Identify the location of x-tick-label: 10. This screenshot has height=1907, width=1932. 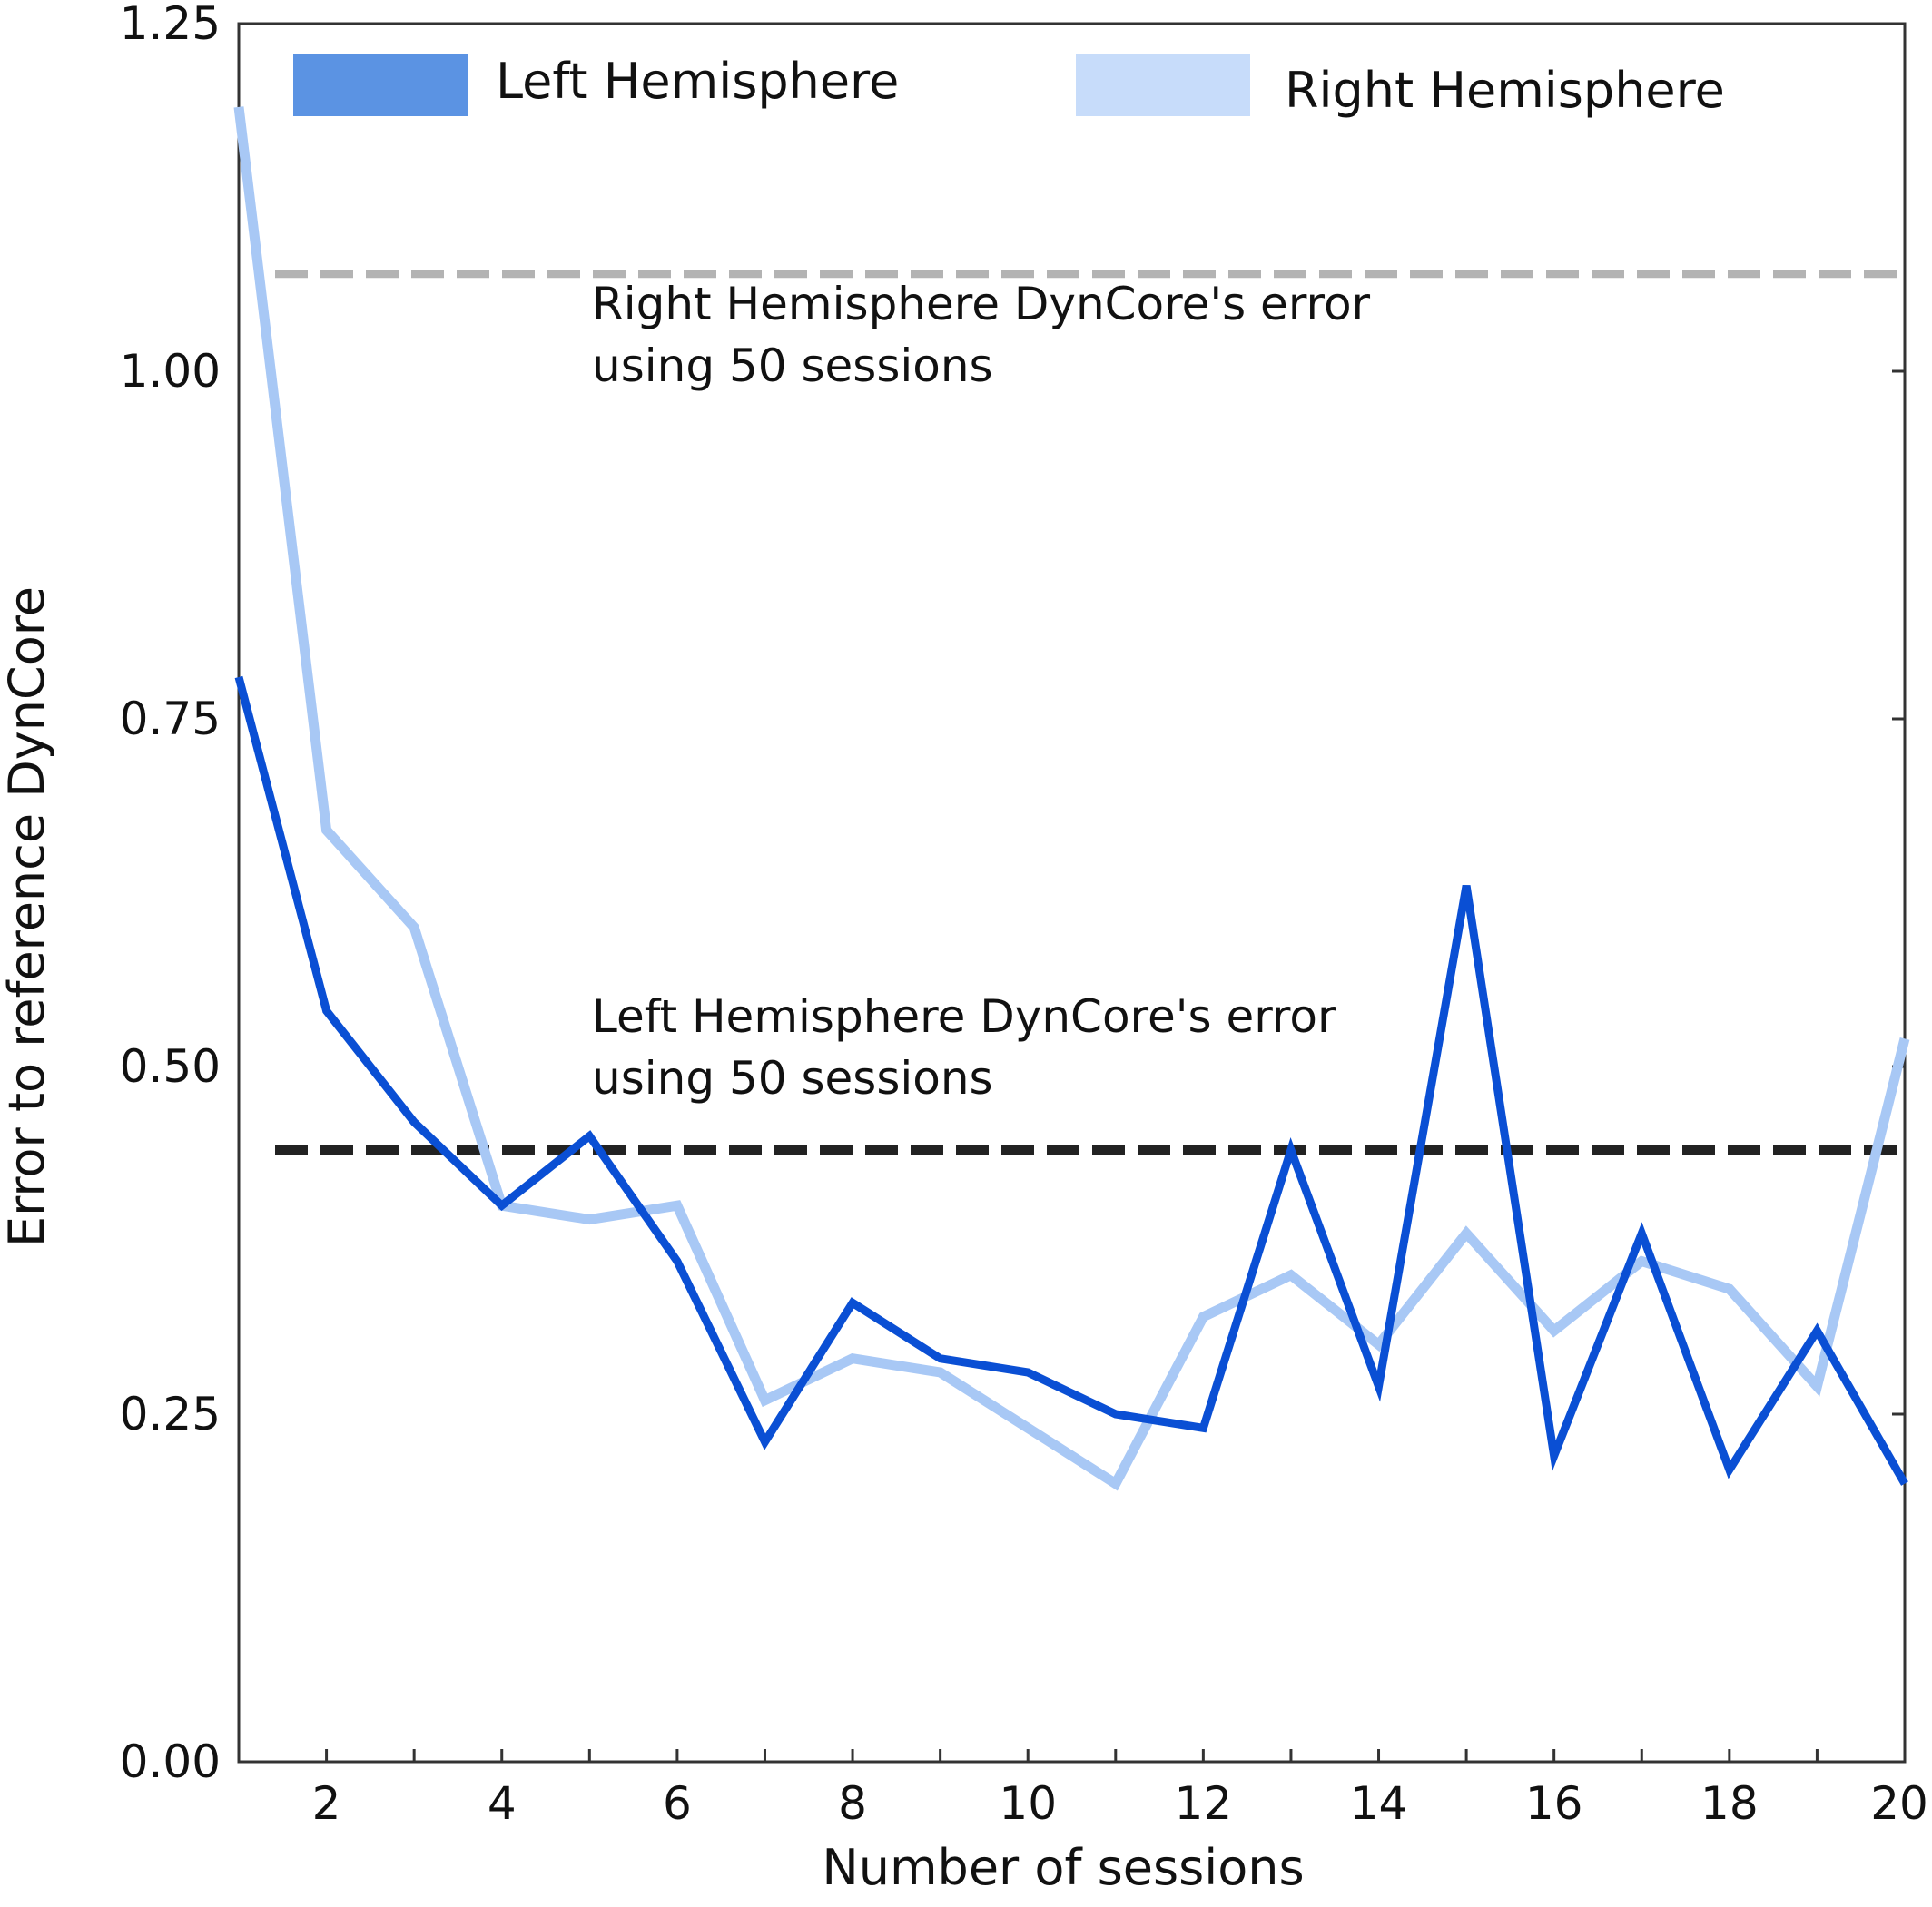
(1028, 1804).